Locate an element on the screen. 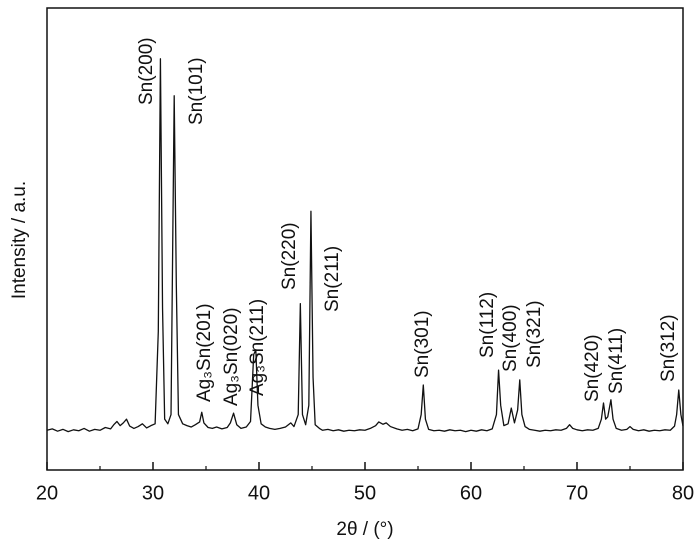 Image resolution: width=700 pixels, height=551 pixels. peak-label: Ag₃Sn(211) is located at coordinates (257, 347).